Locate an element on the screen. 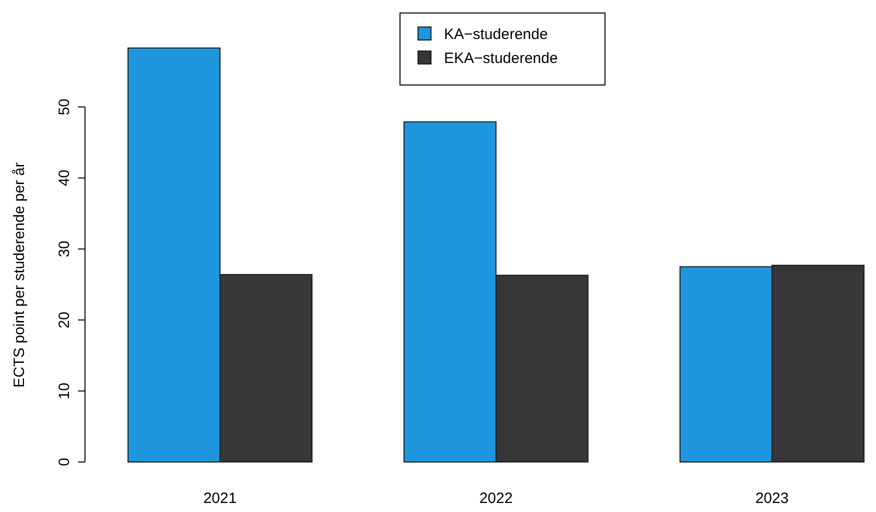  x-tick-label: 2023 is located at coordinates (772, 498).